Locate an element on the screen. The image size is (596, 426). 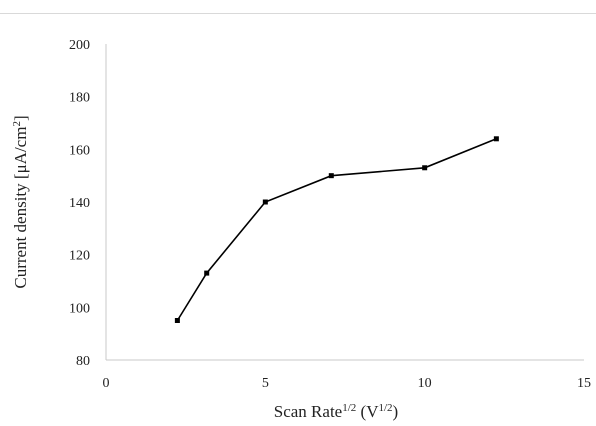
y-tick-label: 120 is located at coordinates (79, 256).